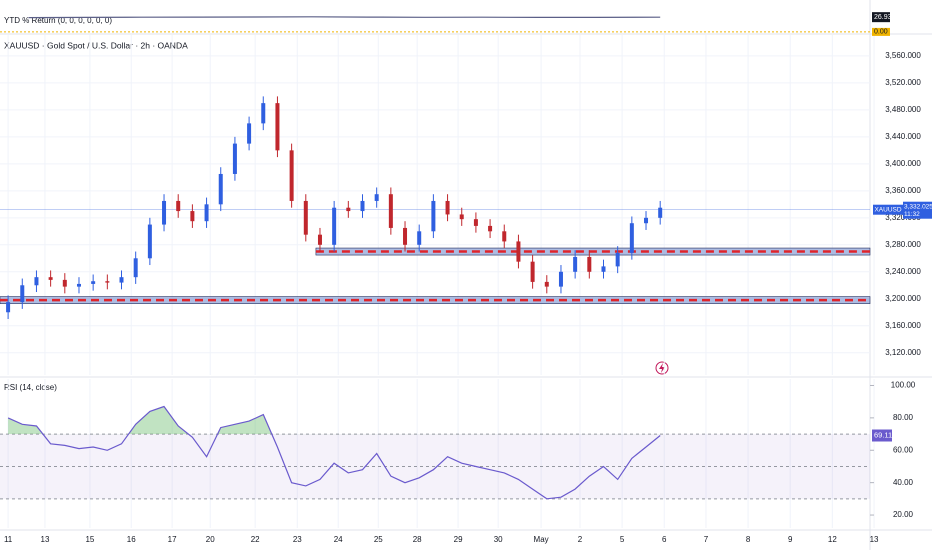 The width and height of the screenshot is (932, 550). I want to click on symbol-tag, so click(888, 209).